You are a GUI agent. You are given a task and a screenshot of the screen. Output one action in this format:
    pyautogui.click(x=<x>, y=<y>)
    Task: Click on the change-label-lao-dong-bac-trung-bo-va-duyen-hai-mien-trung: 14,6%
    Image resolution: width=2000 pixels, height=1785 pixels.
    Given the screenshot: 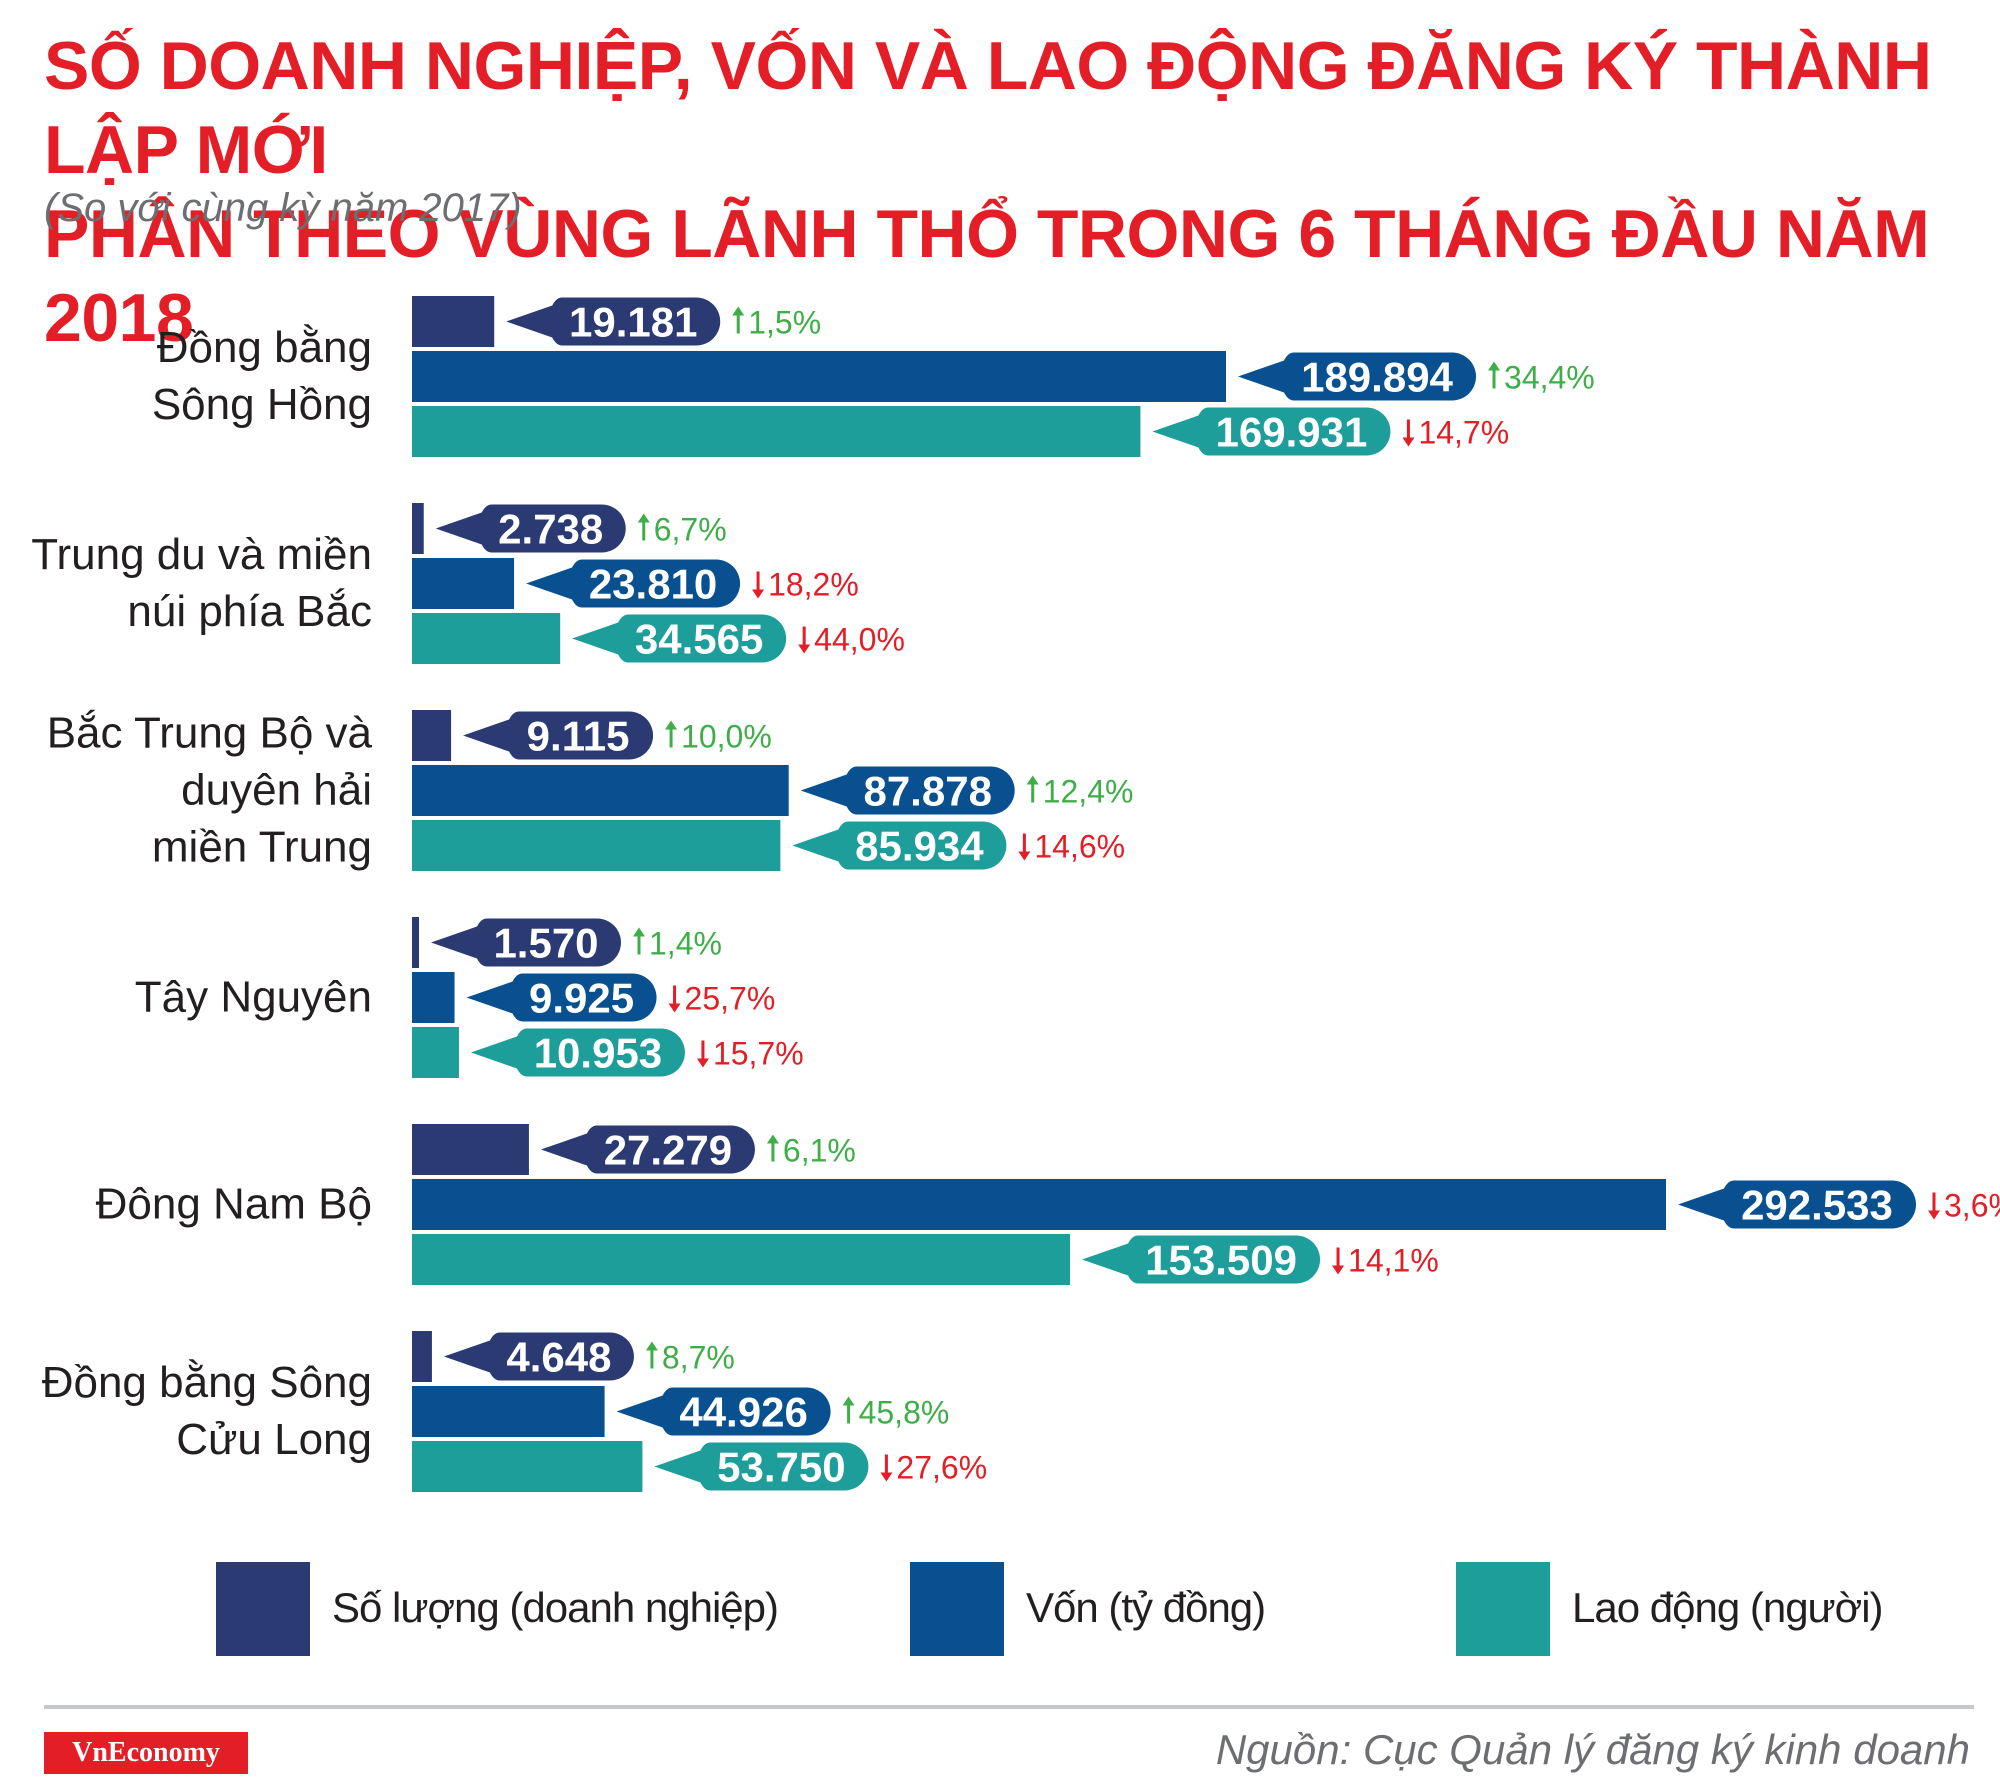 What is the action you would take?
    pyautogui.click(x=1079, y=847)
    